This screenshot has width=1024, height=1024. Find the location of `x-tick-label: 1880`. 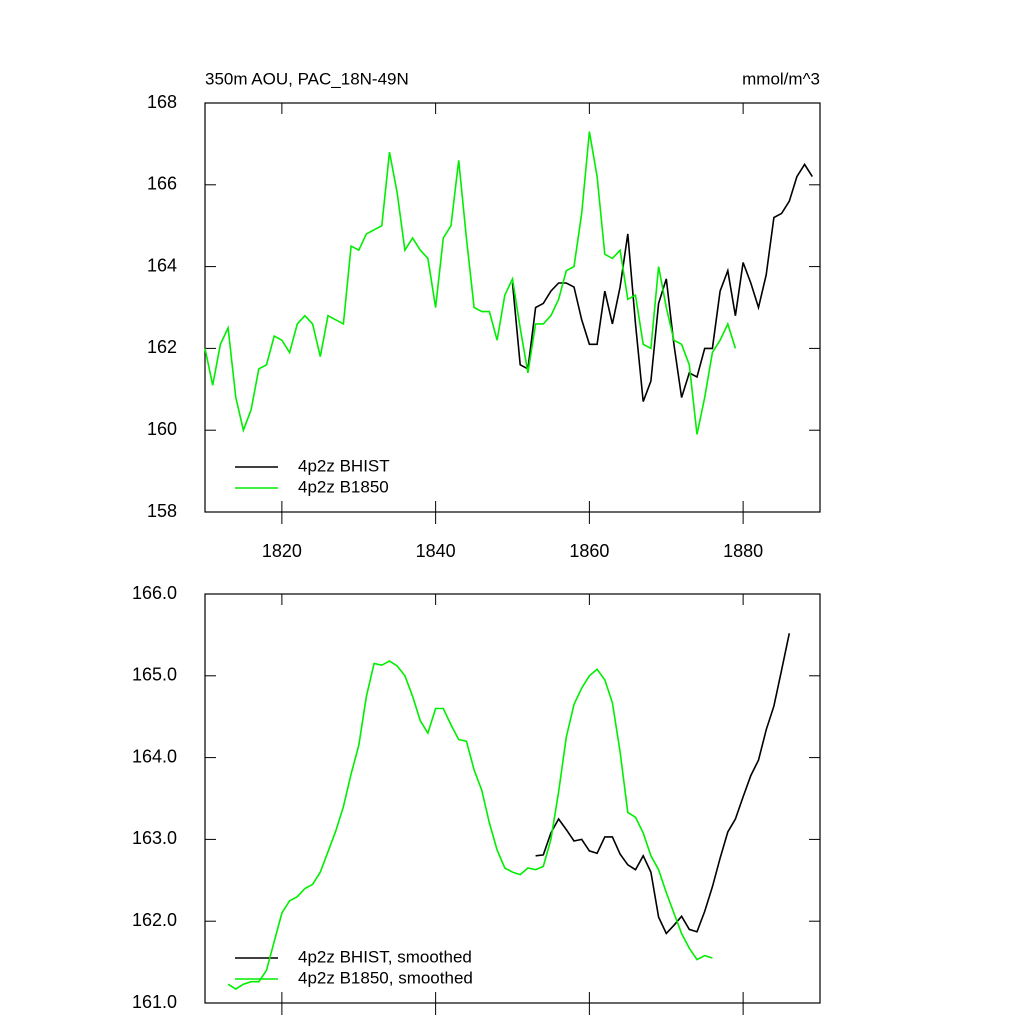

x-tick-label: 1880 is located at coordinates (743, 551).